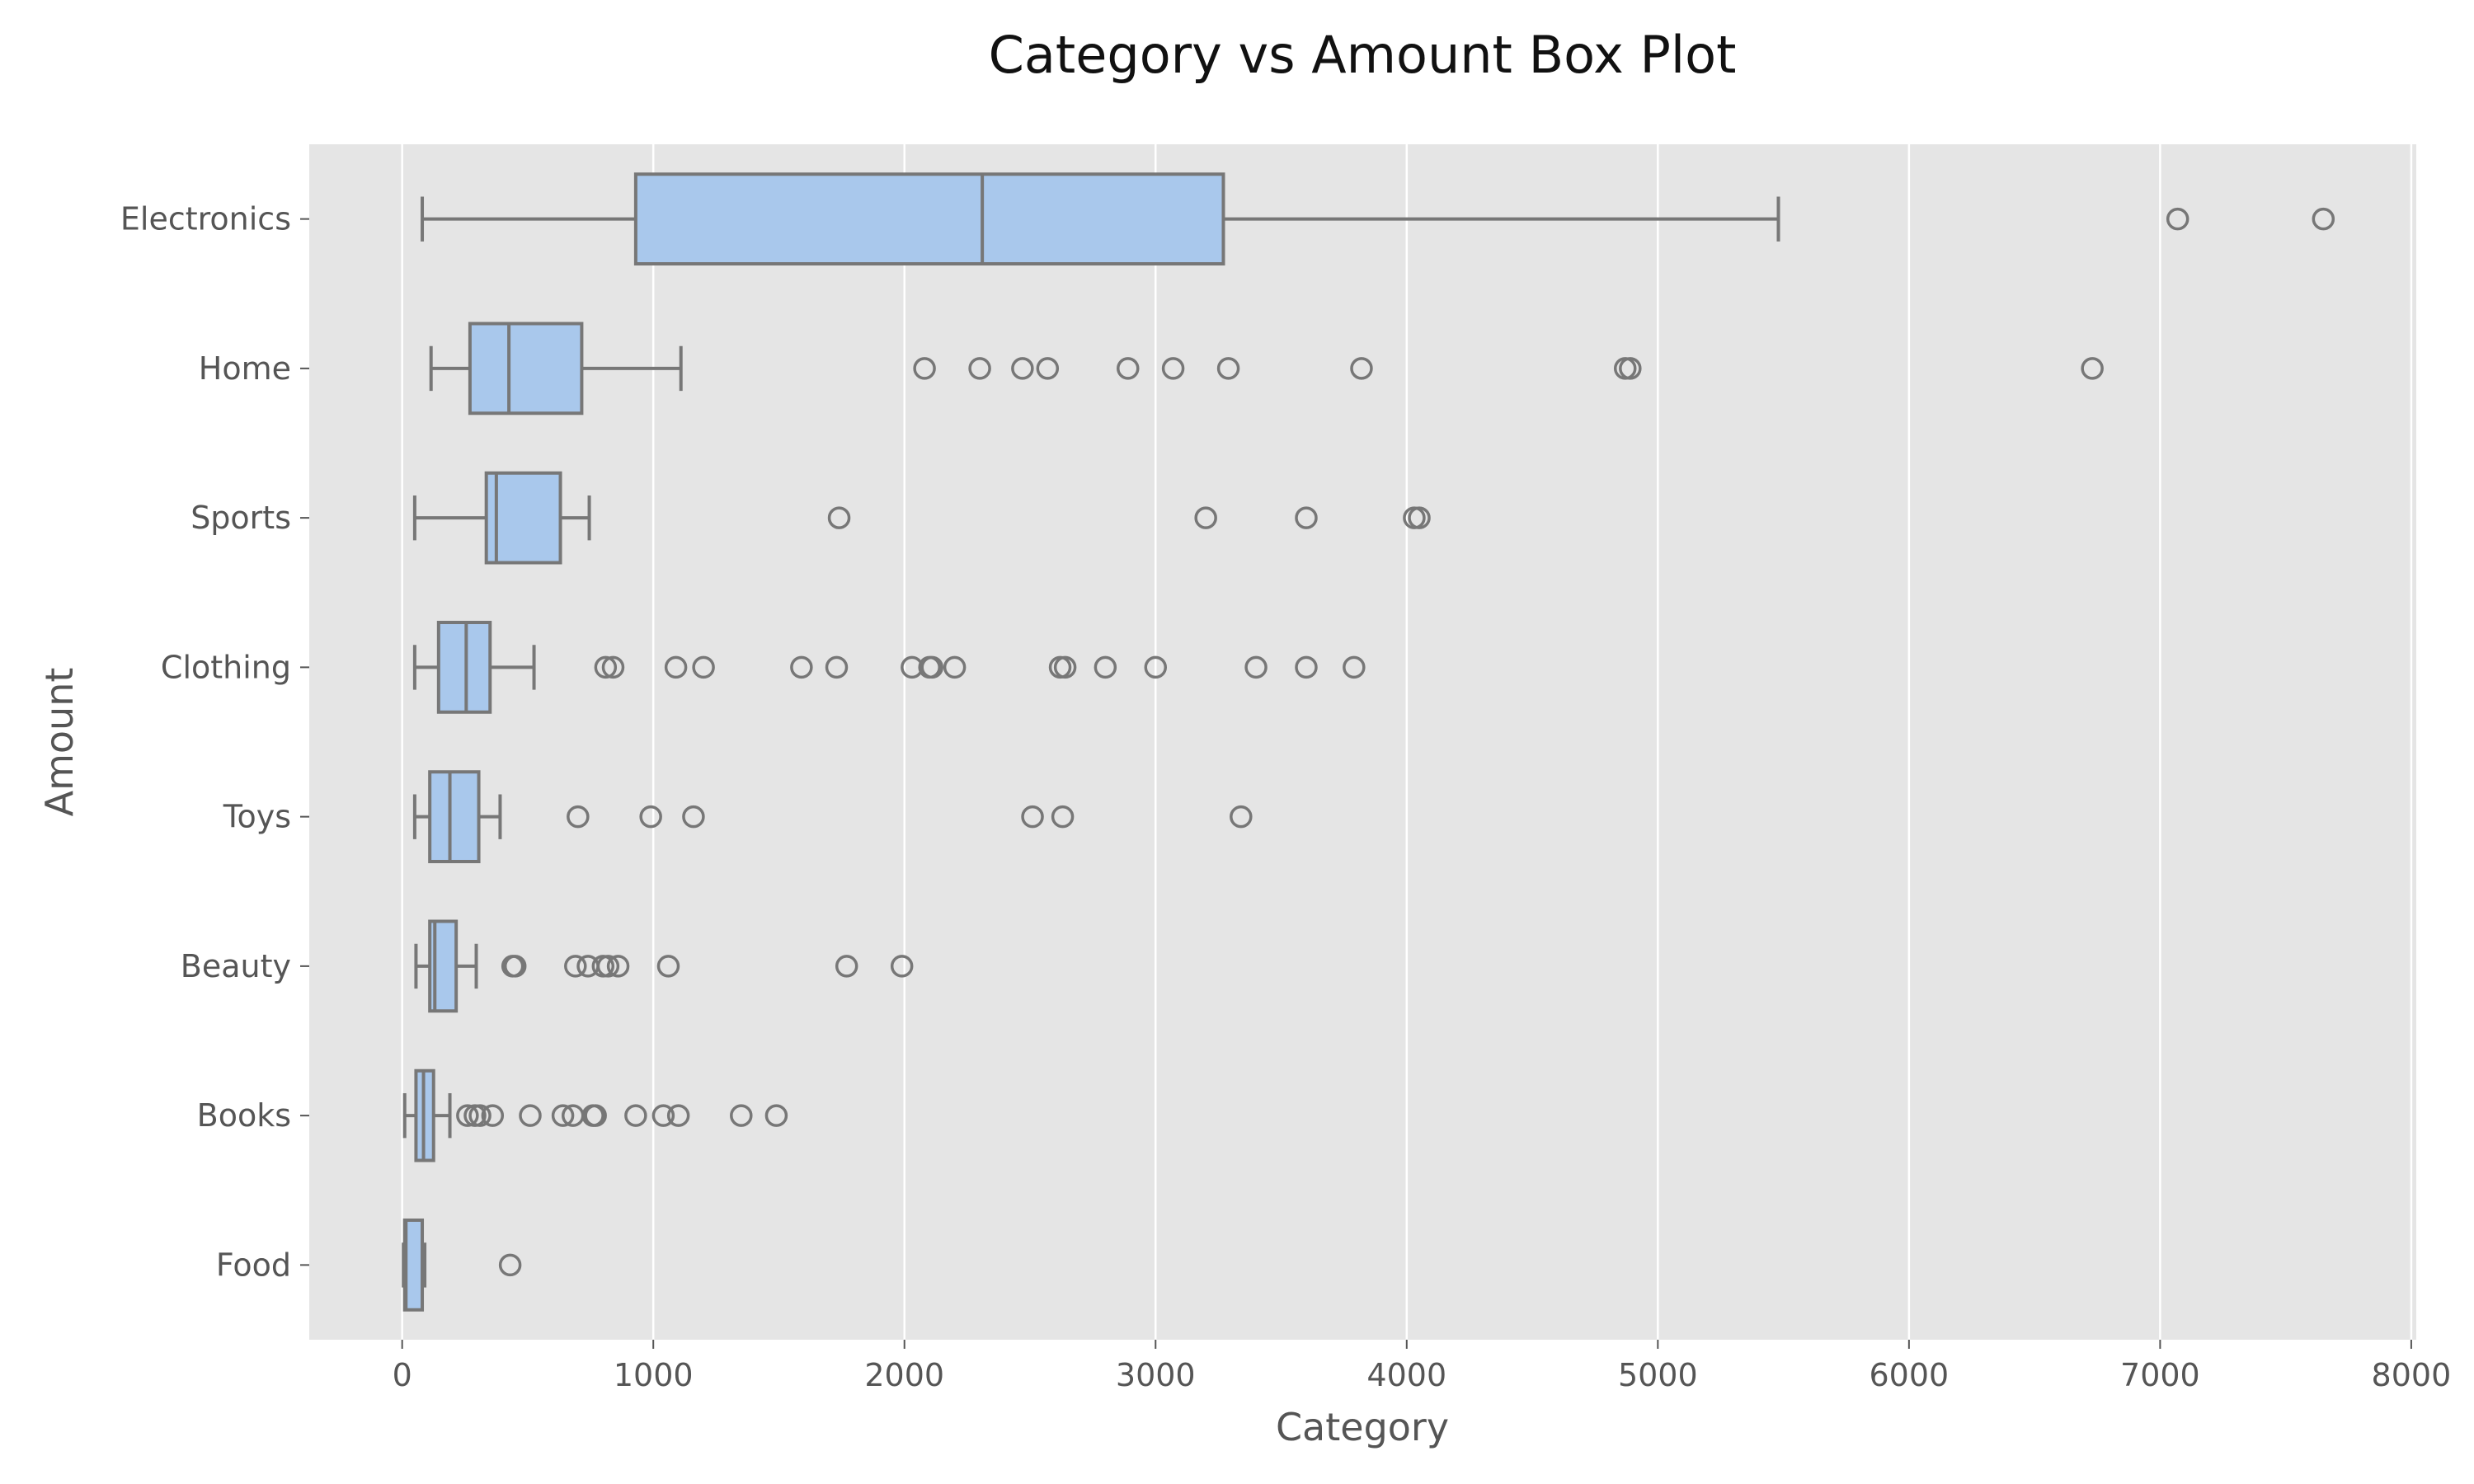  Describe the element at coordinates (2412, 1375) in the screenshot. I see `x-tick-label: 8000` at that location.